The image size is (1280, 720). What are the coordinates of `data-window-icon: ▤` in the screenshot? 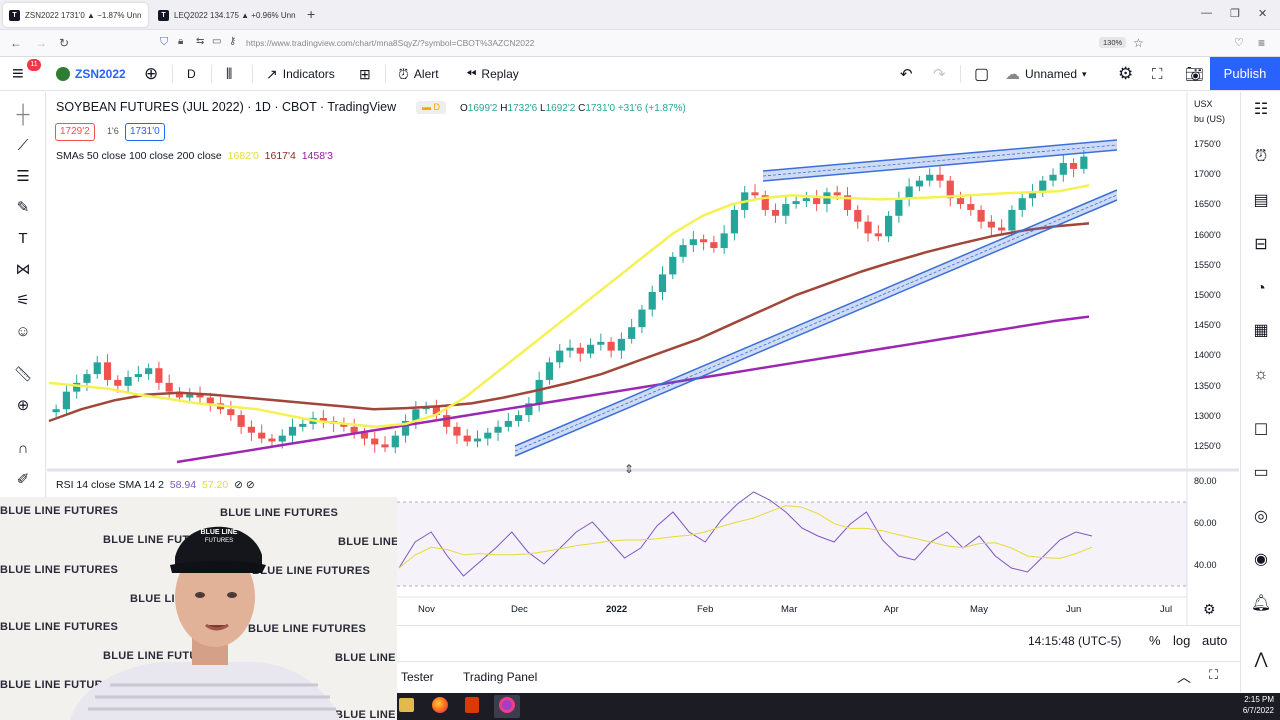 It's located at (1261, 200).